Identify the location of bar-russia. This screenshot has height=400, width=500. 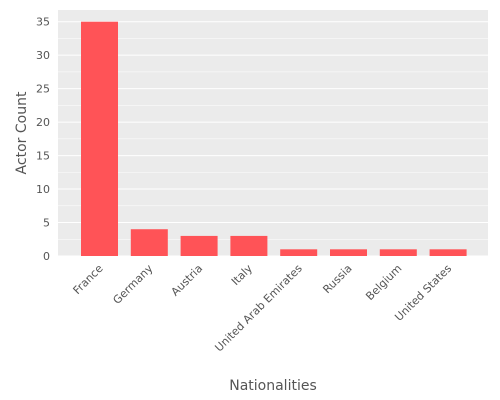
(348, 252).